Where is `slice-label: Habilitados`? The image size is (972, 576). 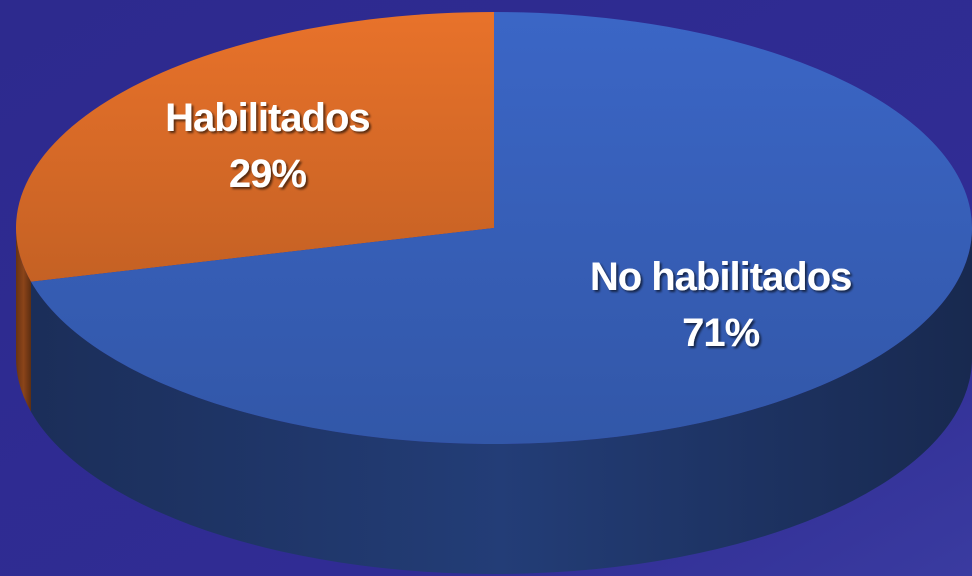 slice-label: Habilitados is located at coordinates (267, 118).